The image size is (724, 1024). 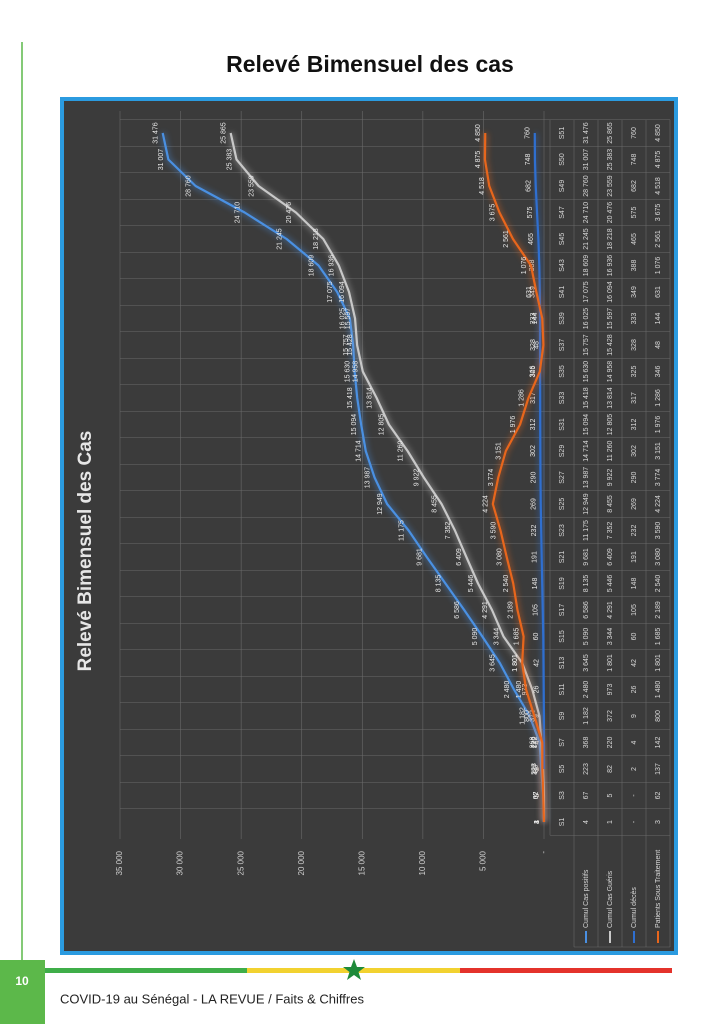 I want to click on table-cell: 325, so click(x=634, y=372).